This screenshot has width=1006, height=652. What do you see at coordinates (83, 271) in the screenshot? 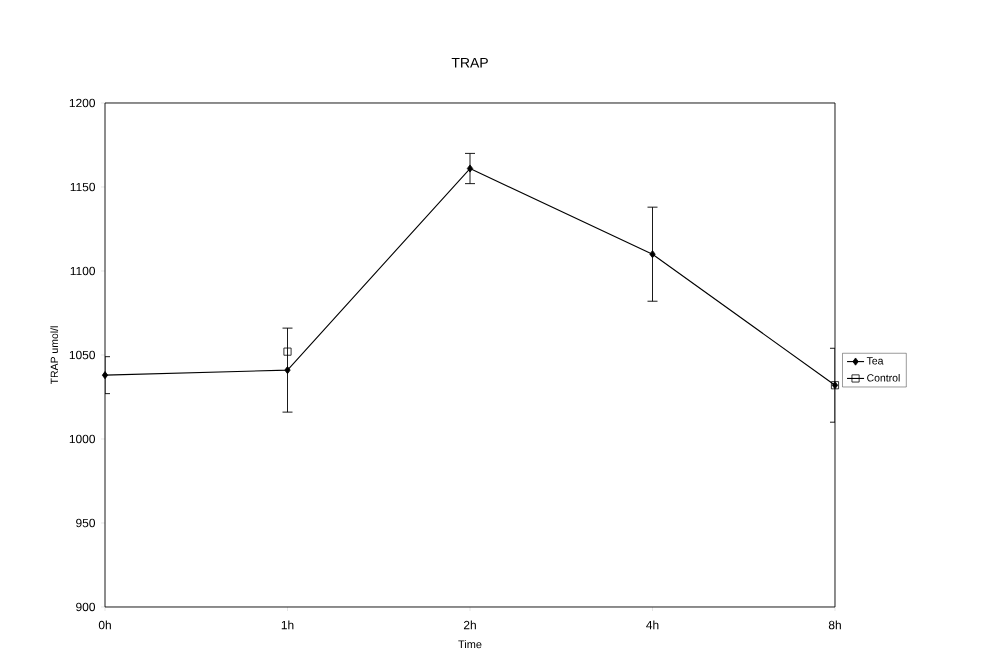
I see `y-tick-label: 1100` at bounding box center [83, 271].